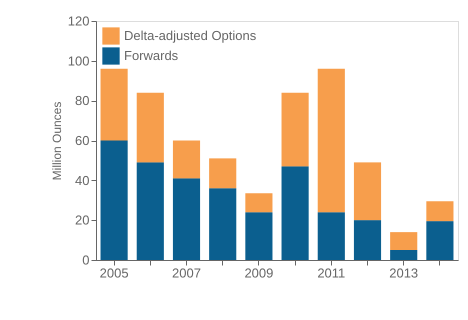 Image resolution: width=468 pixels, height=320 pixels. I want to click on y-tick-label: 40, so click(82, 180).